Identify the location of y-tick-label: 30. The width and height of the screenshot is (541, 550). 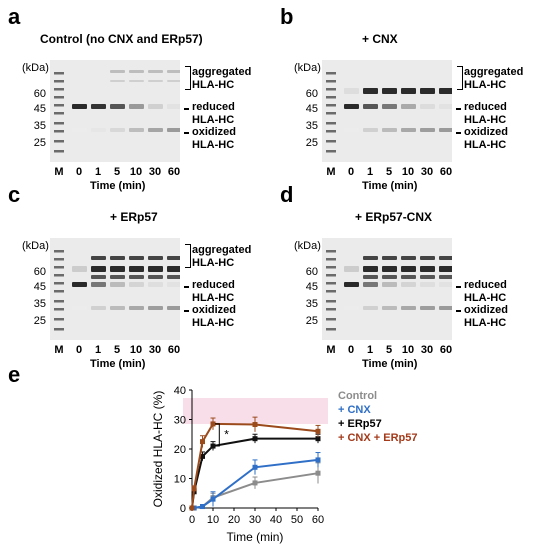
(180, 421).